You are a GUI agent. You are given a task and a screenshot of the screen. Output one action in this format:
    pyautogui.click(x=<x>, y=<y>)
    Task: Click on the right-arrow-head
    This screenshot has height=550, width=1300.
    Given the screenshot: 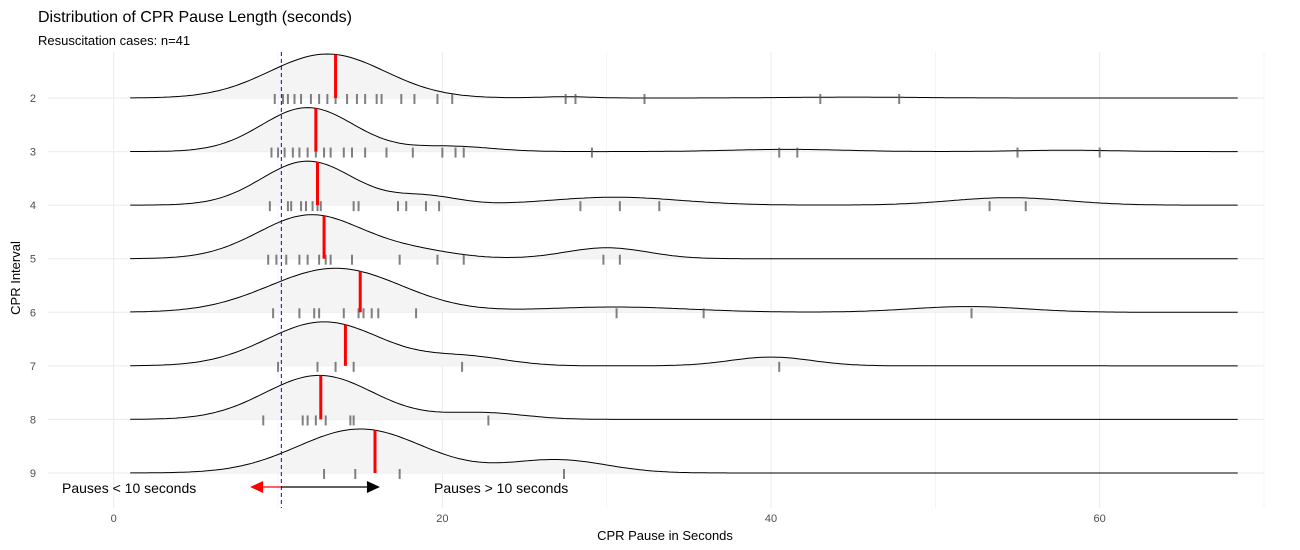 What is the action you would take?
    pyautogui.click(x=373, y=487)
    